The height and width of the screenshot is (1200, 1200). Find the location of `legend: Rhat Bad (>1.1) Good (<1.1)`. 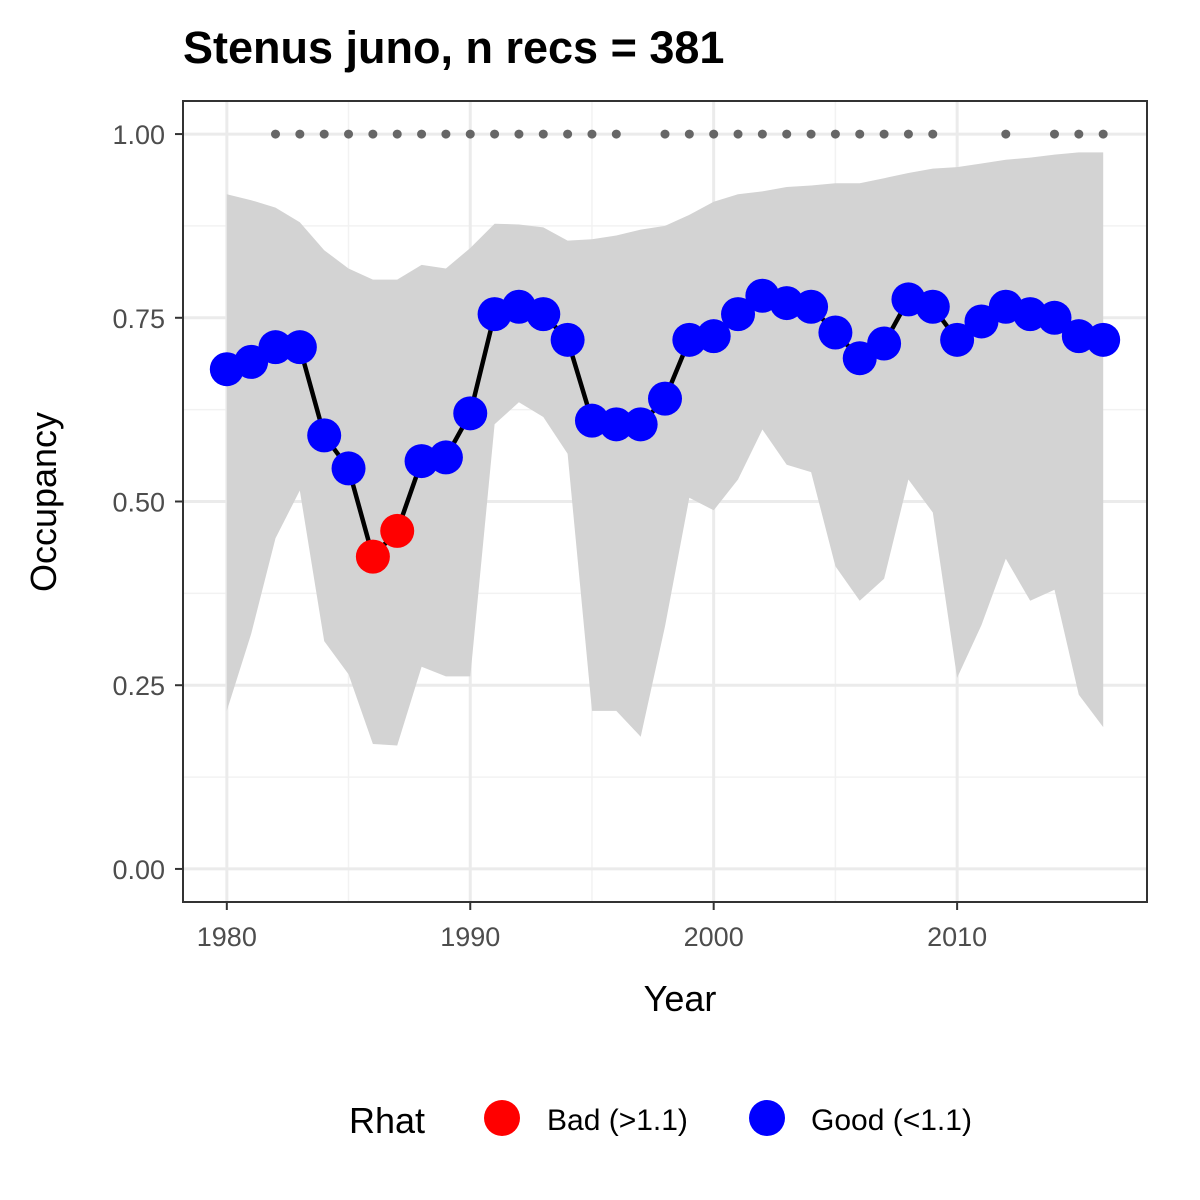

legend: Rhat Bad (>1.1) Good (<1.1) is located at coordinates (660, 1120).